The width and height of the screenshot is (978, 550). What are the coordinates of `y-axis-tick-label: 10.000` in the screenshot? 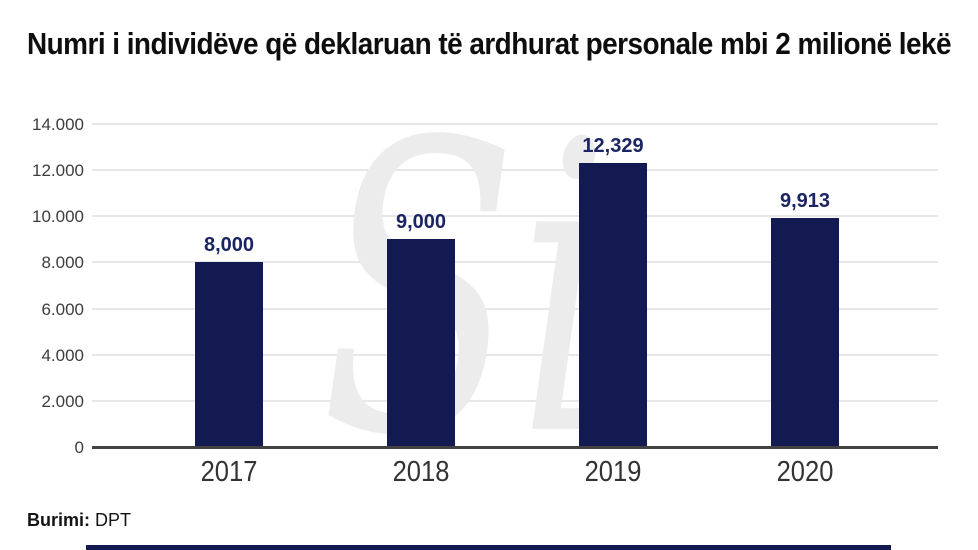 It's located at (58, 216).